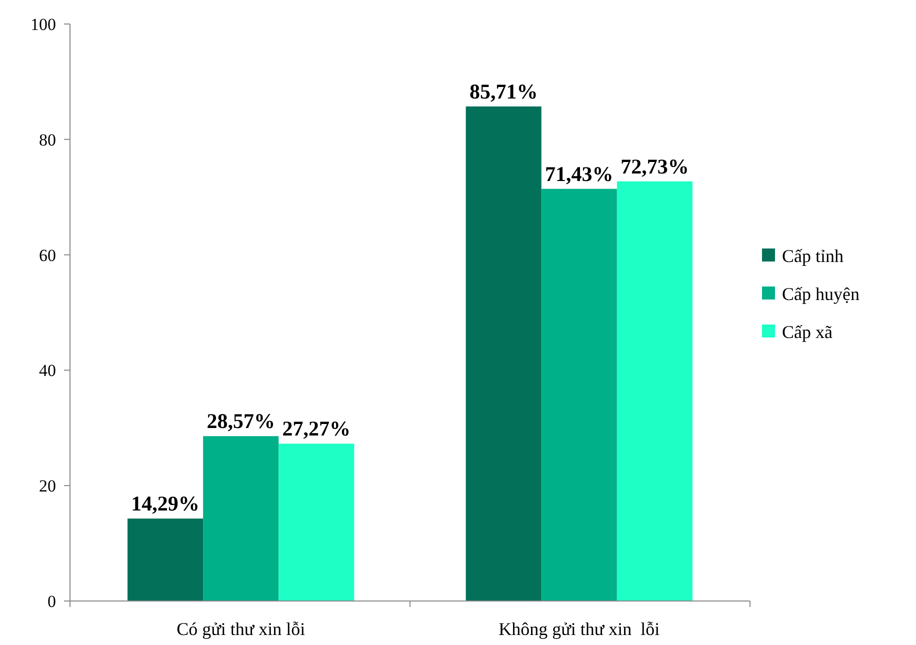 Image resolution: width=916 pixels, height=645 pixels. Describe the element at coordinates (165, 504) in the screenshot. I see `data-label: 14,29%` at that location.